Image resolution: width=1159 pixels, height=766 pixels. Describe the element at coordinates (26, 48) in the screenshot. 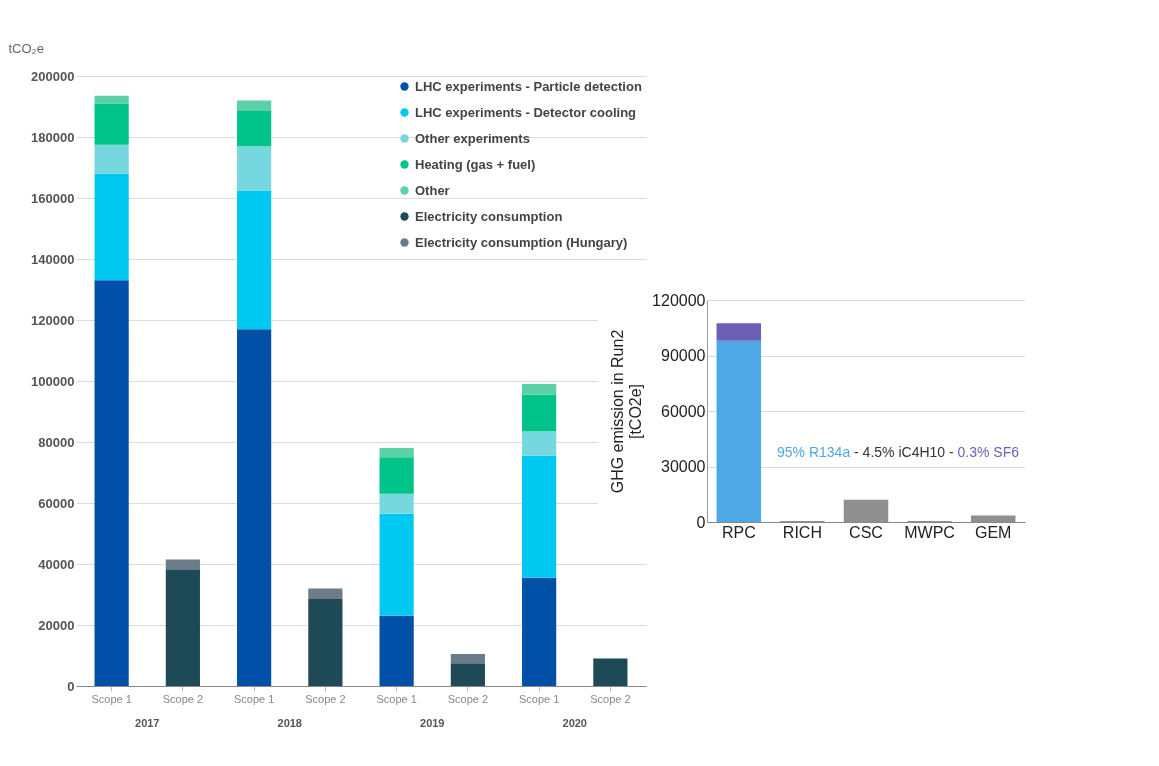

I see `y-axis-title: tCO₂e` at that location.